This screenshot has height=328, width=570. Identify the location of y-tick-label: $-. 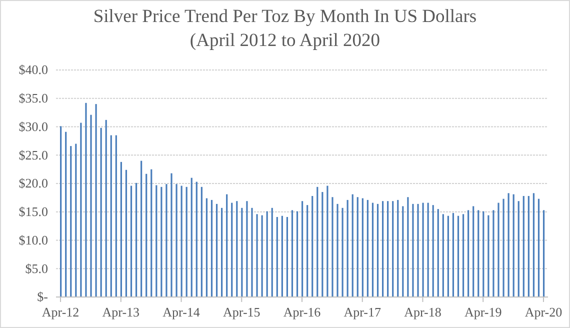
(42, 296).